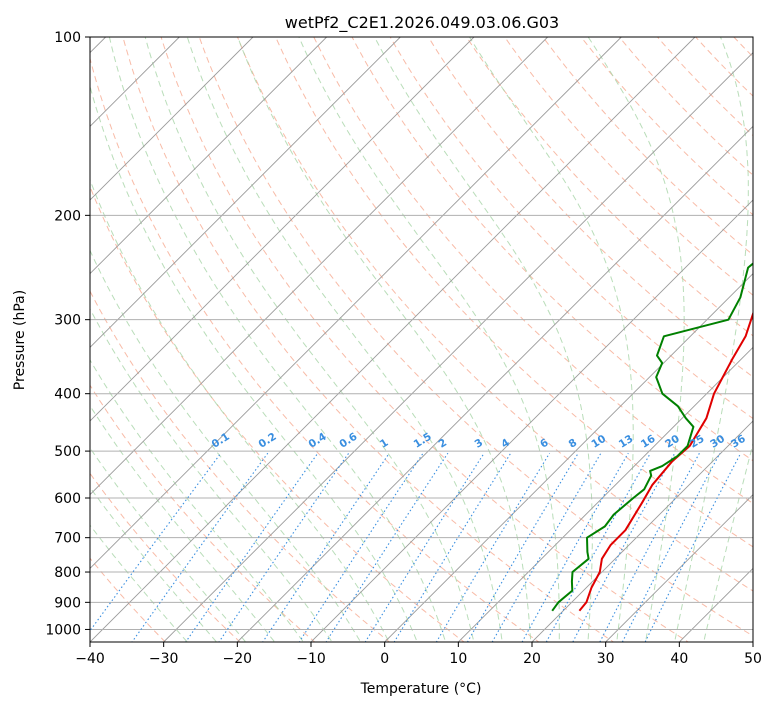 Image resolution: width=775 pixels, height=708 pixels. What do you see at coordinates (67, 603) in the screenshot?
I see `y-tick-label: 900` at bounding box center [67, 603].